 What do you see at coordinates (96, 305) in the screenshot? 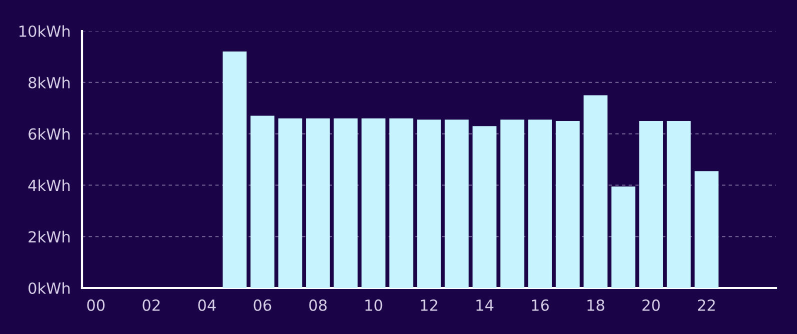
I see `x-tick-label: 00` at bounding box center [96, 305].